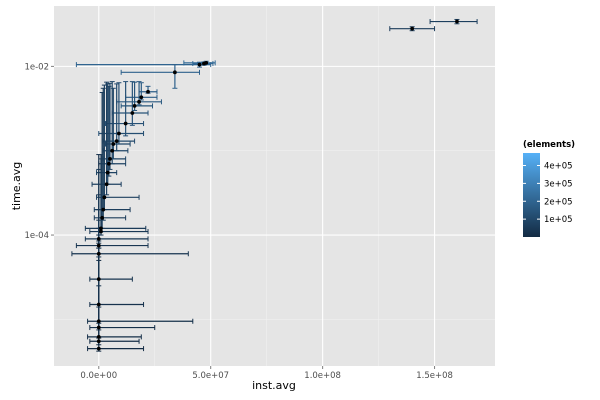 This screenshot has height=400, width=600. I want to click on legend-label: 1e+05, so click(558, 220).